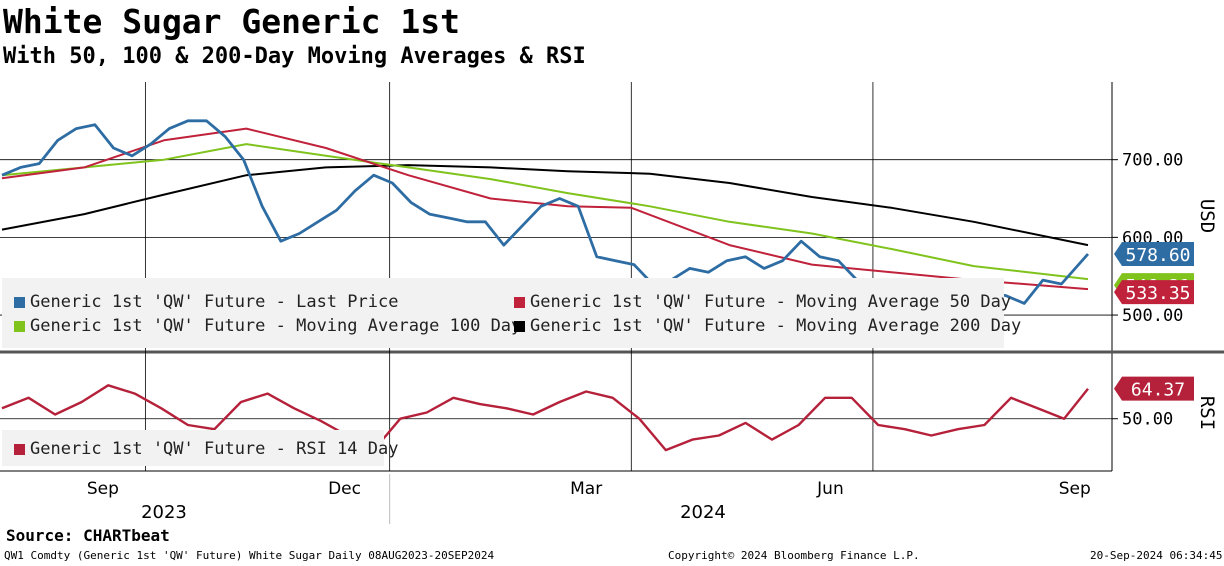  Describe the element at coordinates (1157, 255) in the screenshot. I see `last-price-end-tag-label: 578.60` at that location.